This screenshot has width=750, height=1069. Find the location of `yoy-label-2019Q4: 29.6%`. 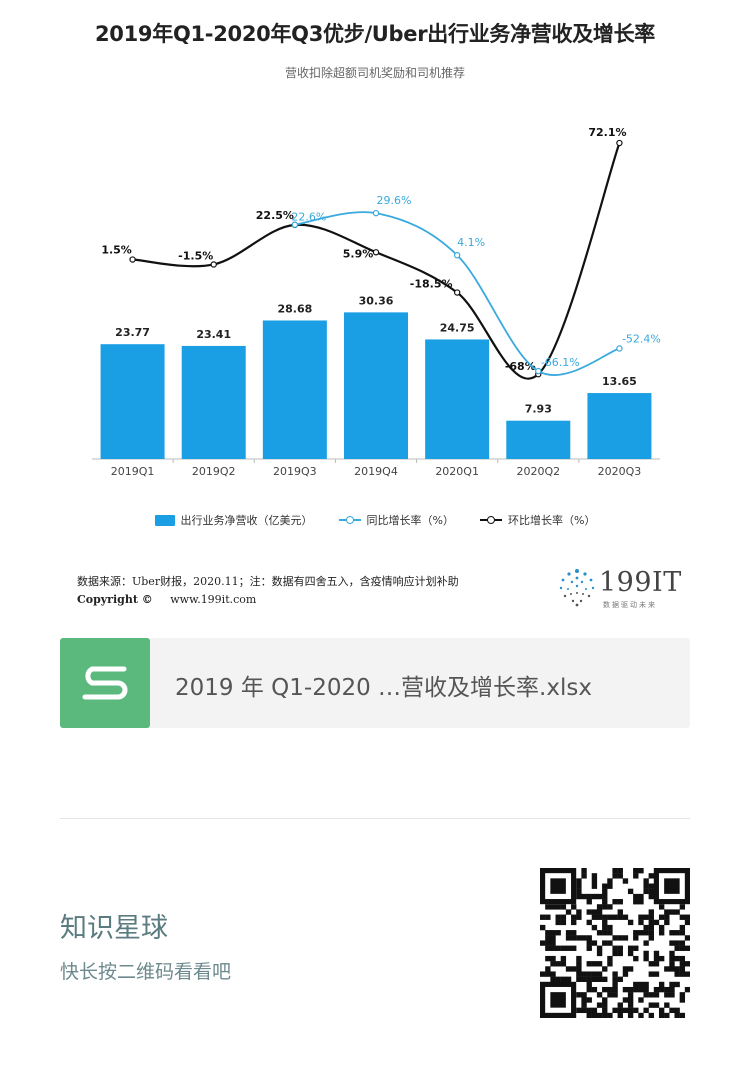

yoy-label-2019Q4: 29.6% is located at coordinates (394, 200).